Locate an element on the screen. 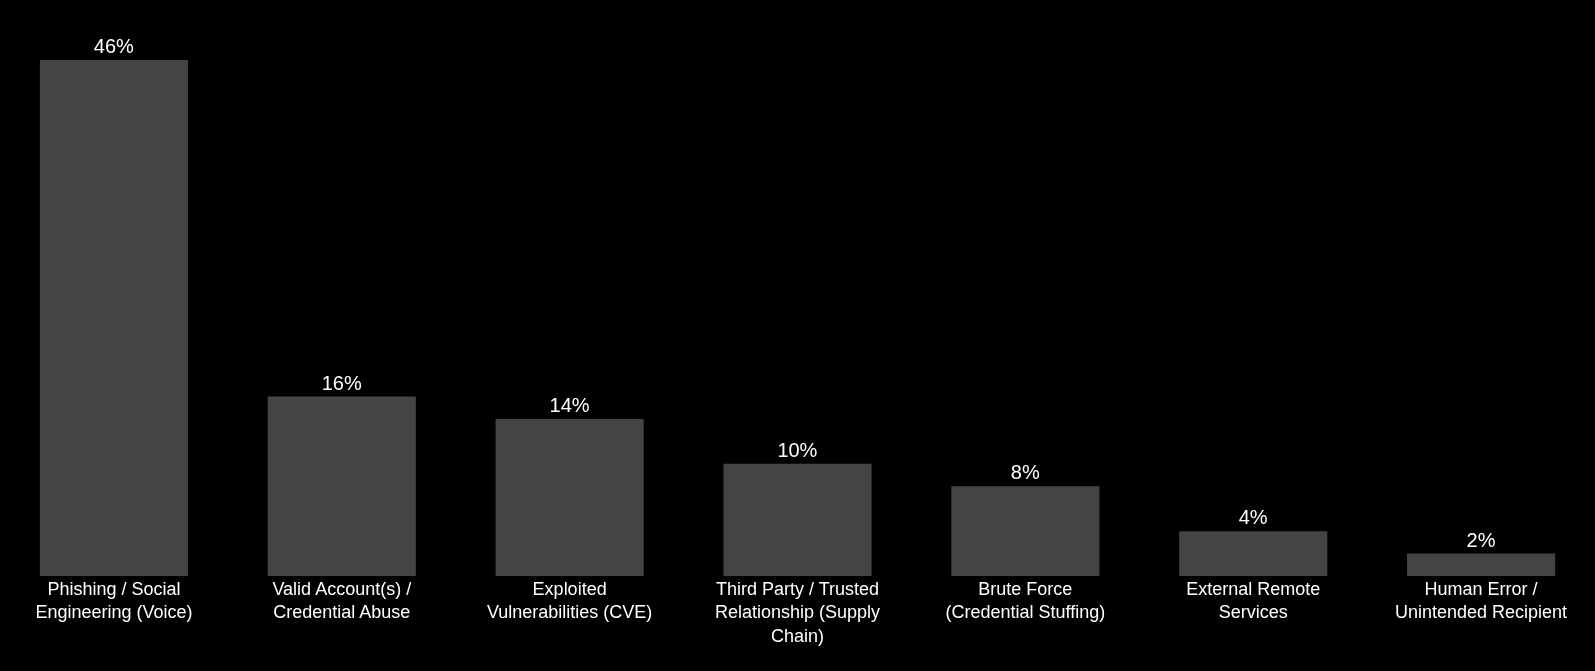 The height and width of the screenshot is (671, 1595). data-label: 2% is located at coordinates (1481, 539).